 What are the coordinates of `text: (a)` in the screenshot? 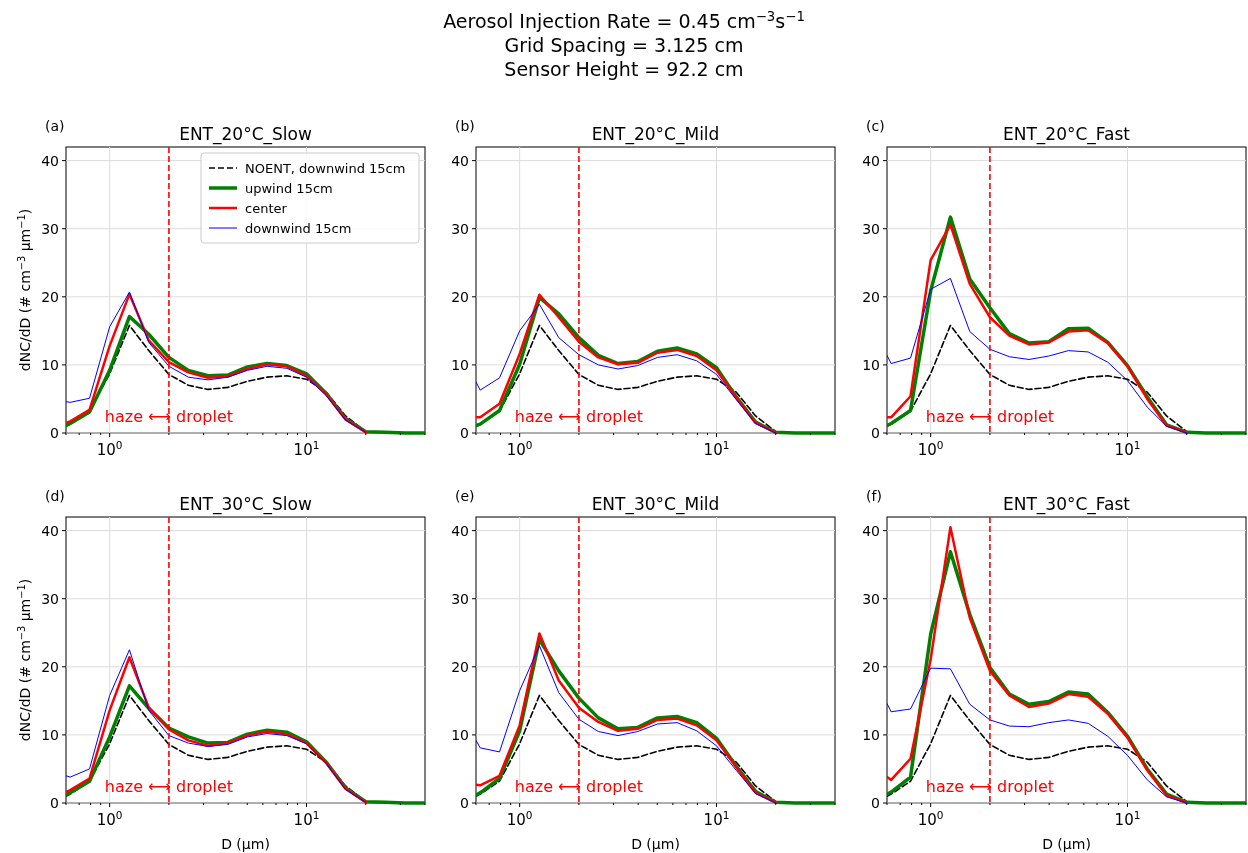 It's located at (55, 126).